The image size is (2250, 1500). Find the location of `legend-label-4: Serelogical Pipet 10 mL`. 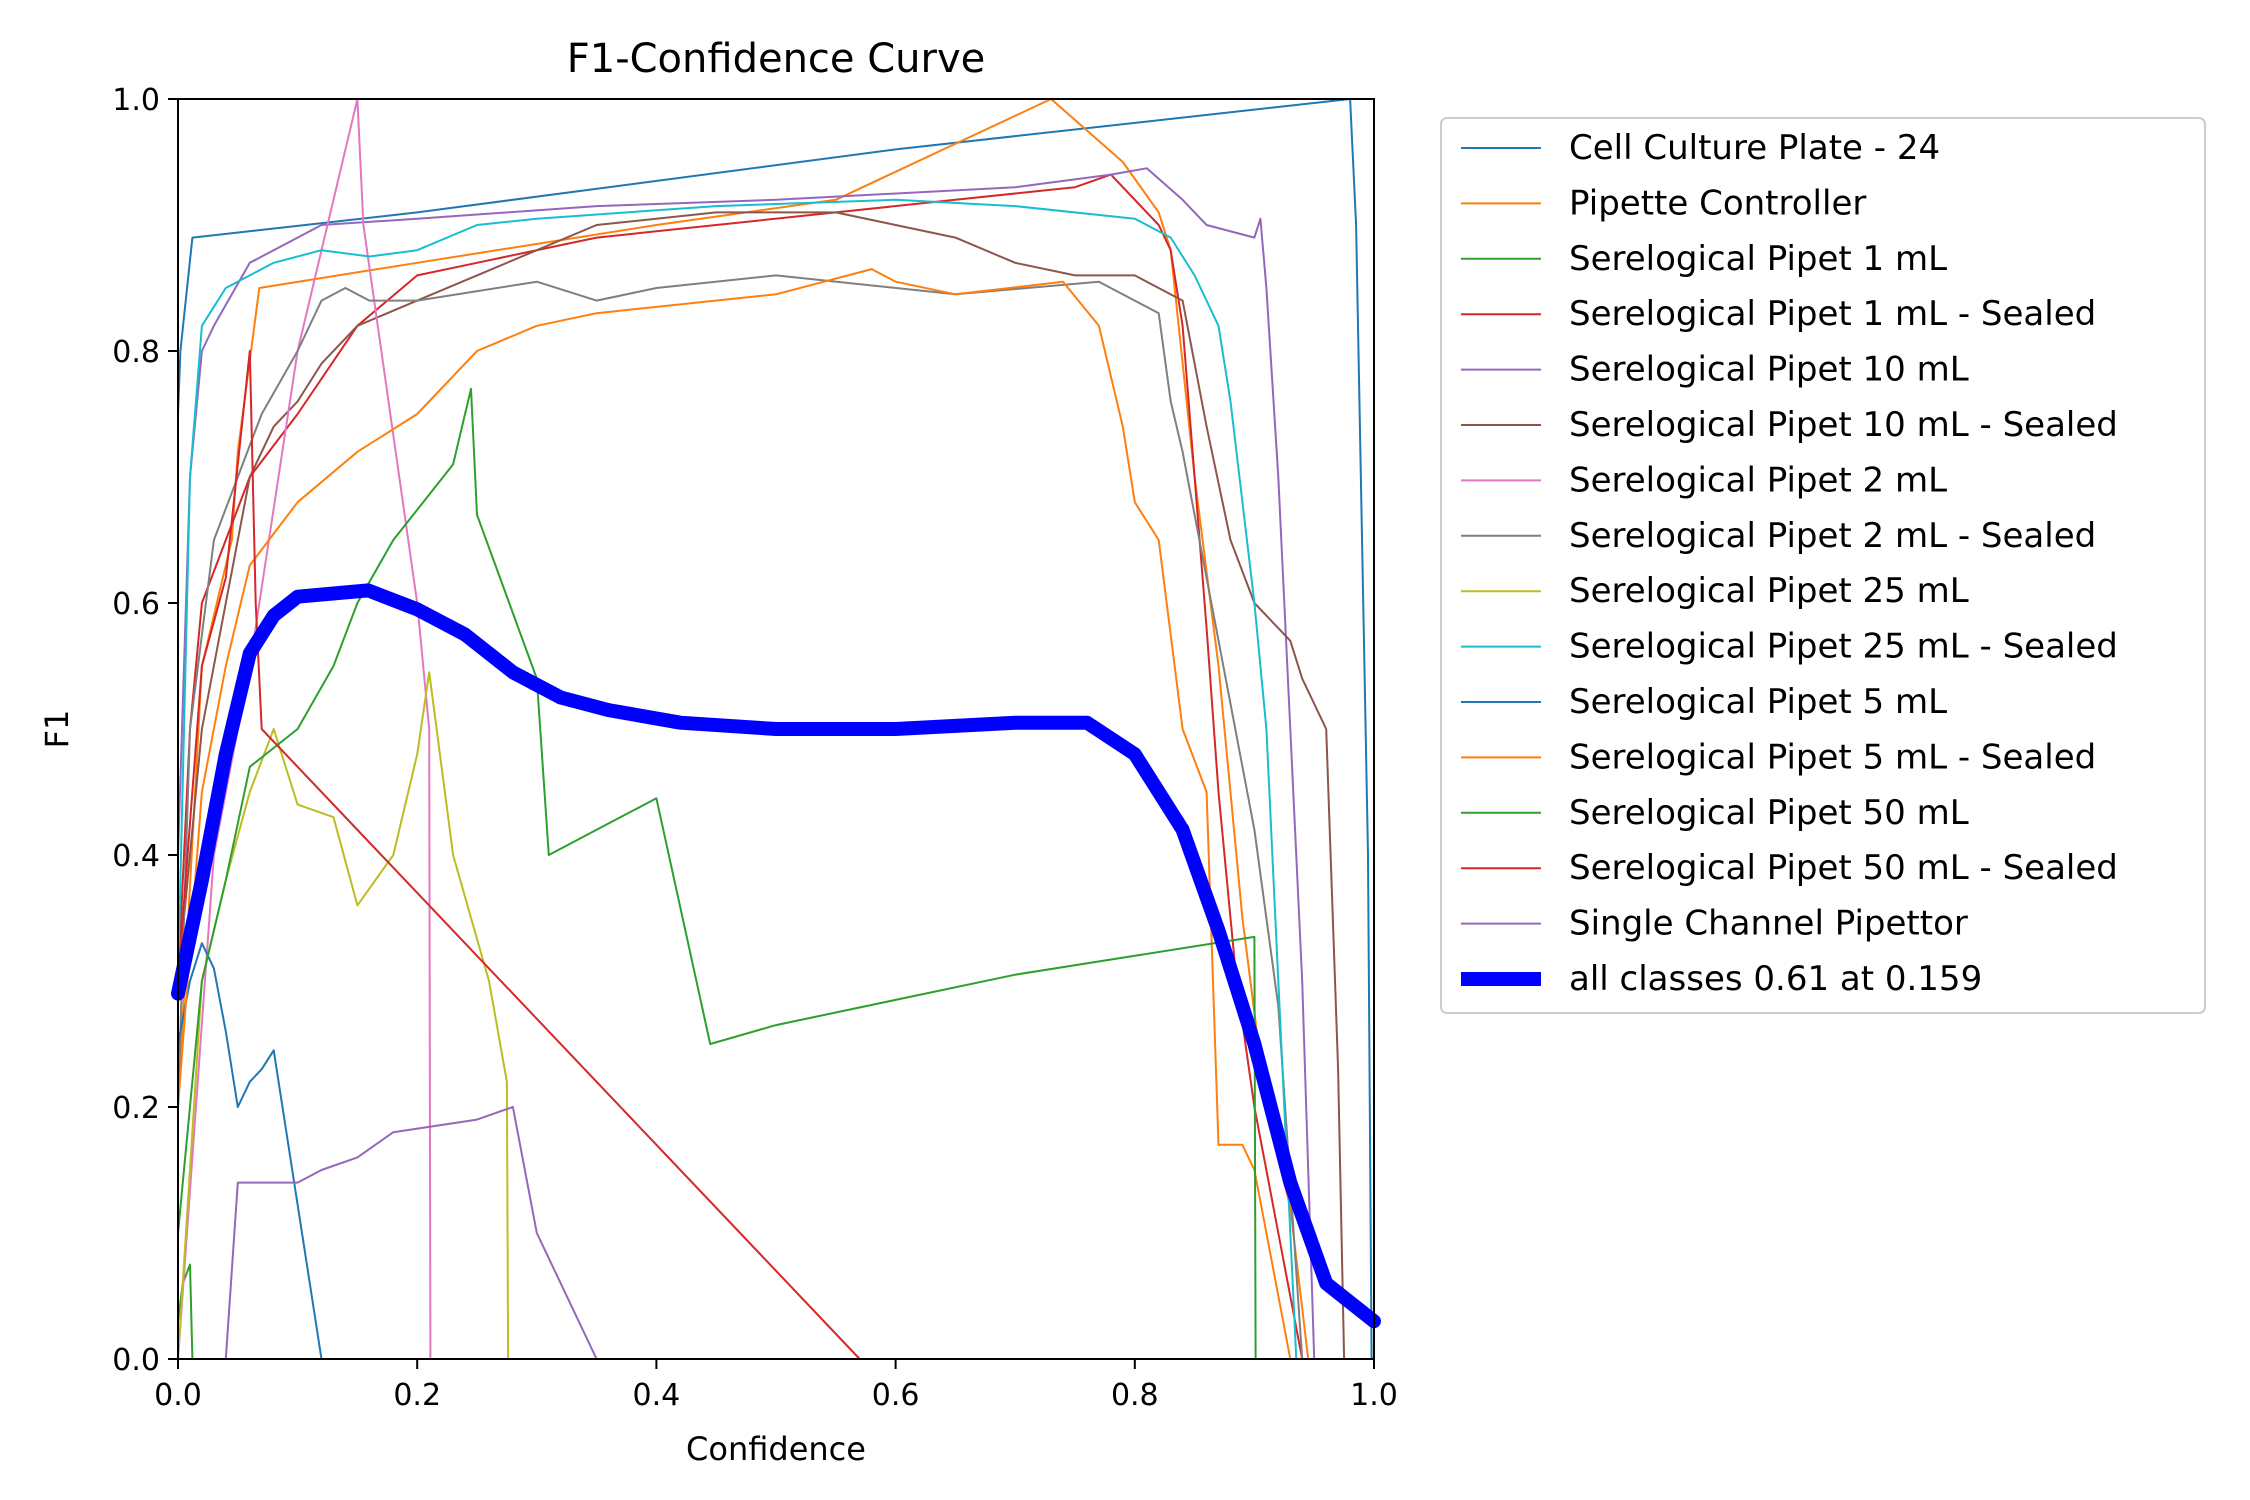

legend-label-4: Serelogical Pipet 10 mL is located at coordinates (1769, 370).